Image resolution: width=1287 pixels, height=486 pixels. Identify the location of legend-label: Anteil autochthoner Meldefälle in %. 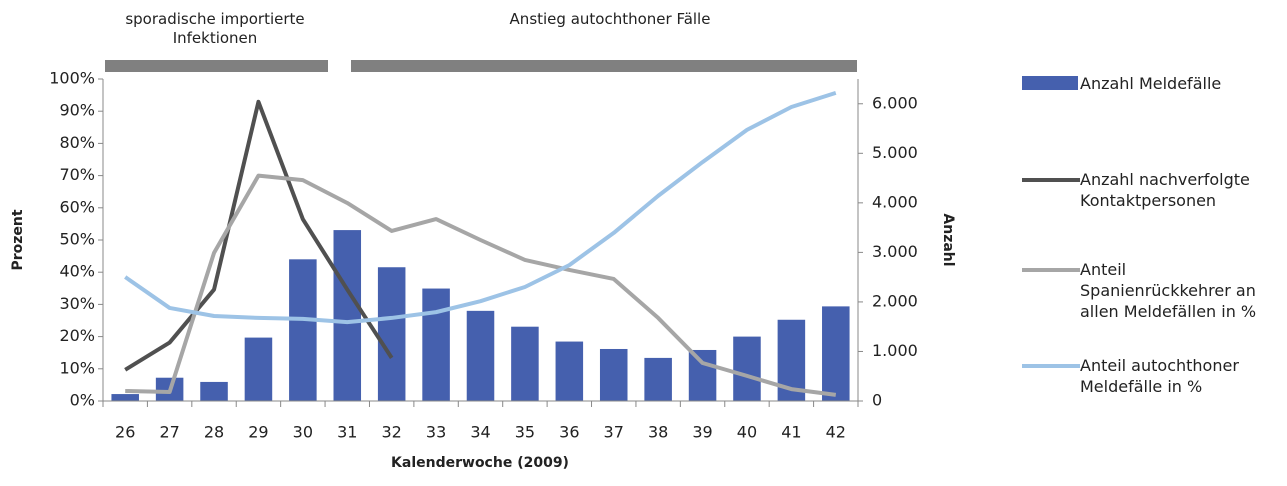
(1159, 376).